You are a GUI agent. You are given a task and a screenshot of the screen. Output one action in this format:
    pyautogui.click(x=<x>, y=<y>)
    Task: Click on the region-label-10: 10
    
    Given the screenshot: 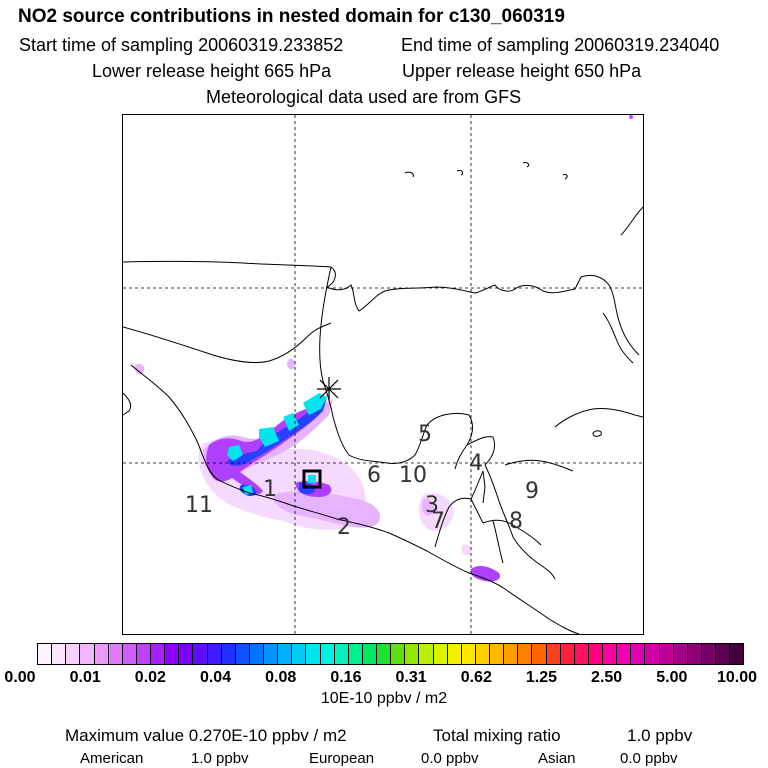 What is the action you would take?
    pyautogui.click(x=413, y=475)
    